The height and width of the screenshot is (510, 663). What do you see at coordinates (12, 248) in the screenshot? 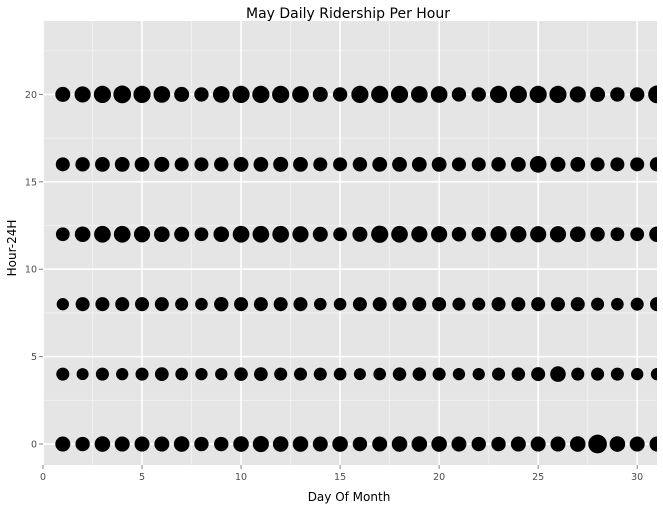
I see `y-axis-title: Hour-24H` at bounding box center [12, 248].